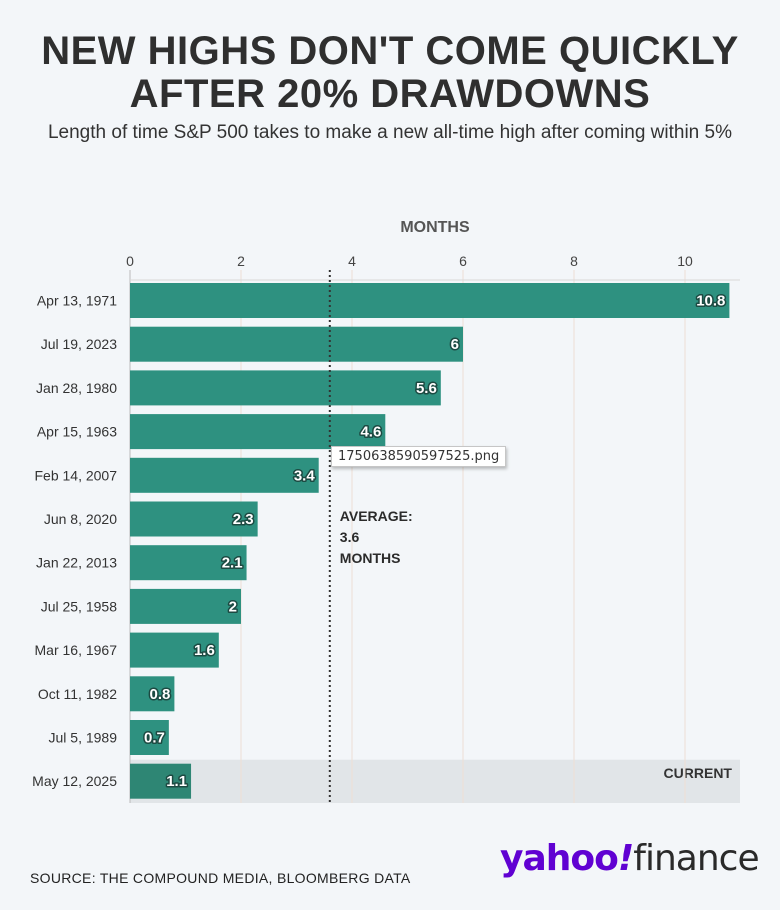 The image size is (780, 910). Describe the element at coordinates (435, 227) in the screenshot. I see `x-axis-title: MONTHS` at that location.